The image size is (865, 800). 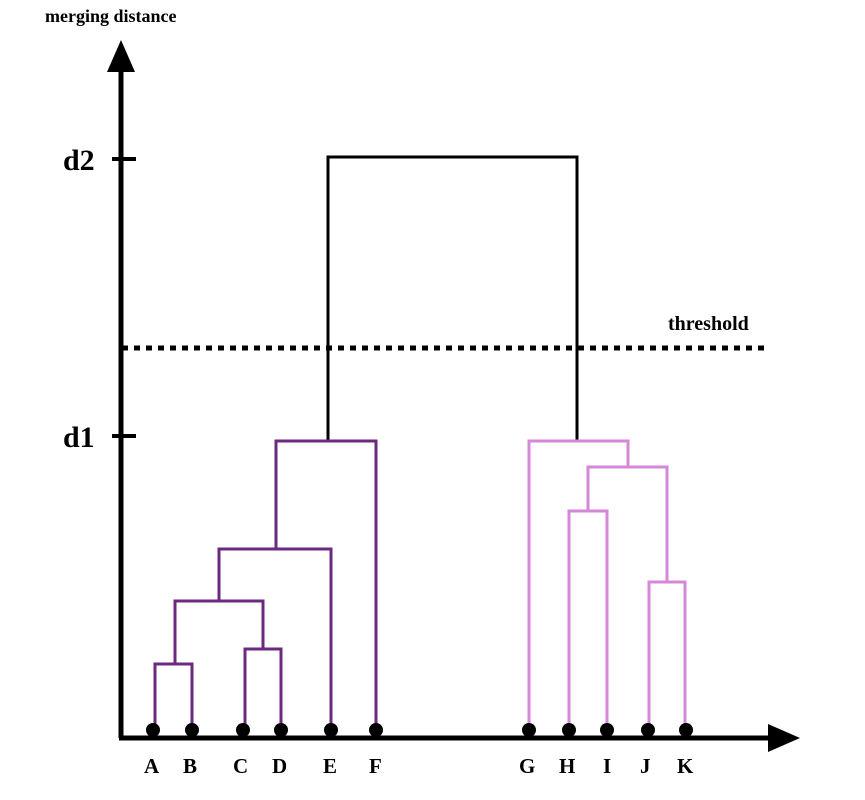 What do you see at coordinates (685, 766) in the screenshot?
I see `leaf-label-K: K` at bounding box center [685, 766].